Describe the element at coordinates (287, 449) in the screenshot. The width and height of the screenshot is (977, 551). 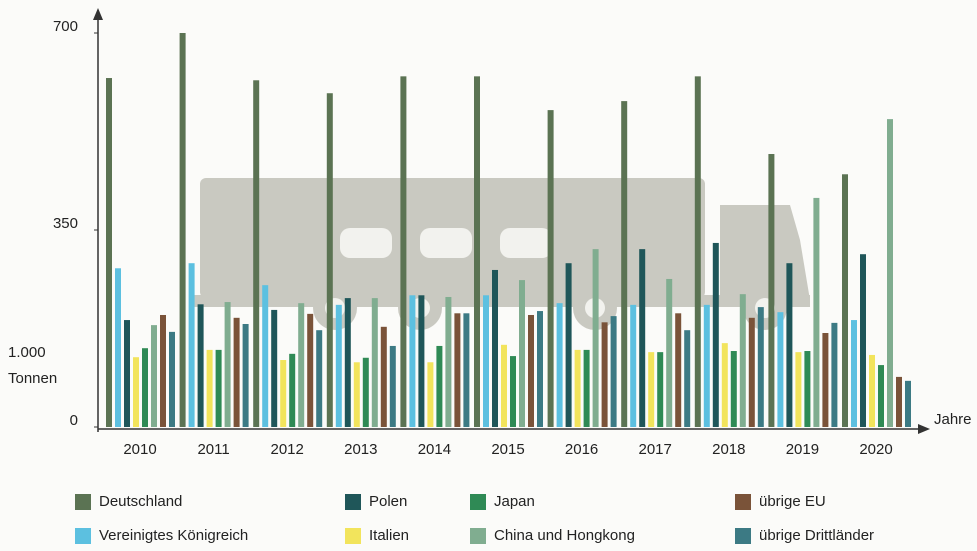
I see `x-tick-label: 2012` at that location.